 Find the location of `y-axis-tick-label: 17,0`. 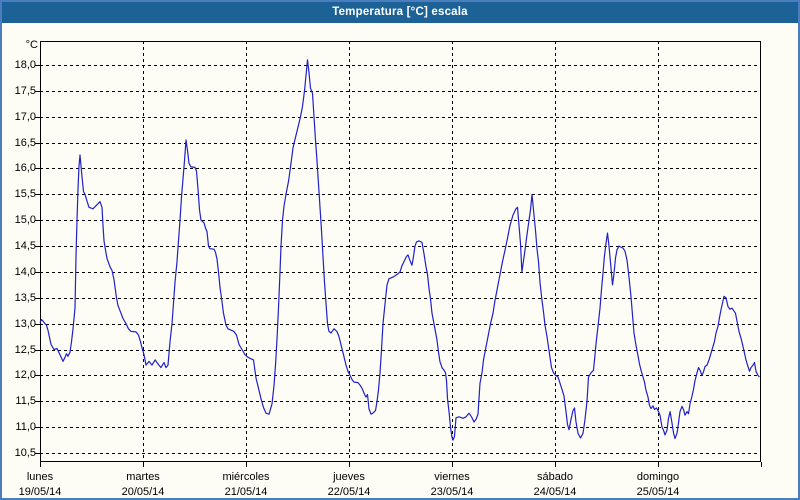

y-axis-tick-label: 17,0 is located at coordinates (25, 116).